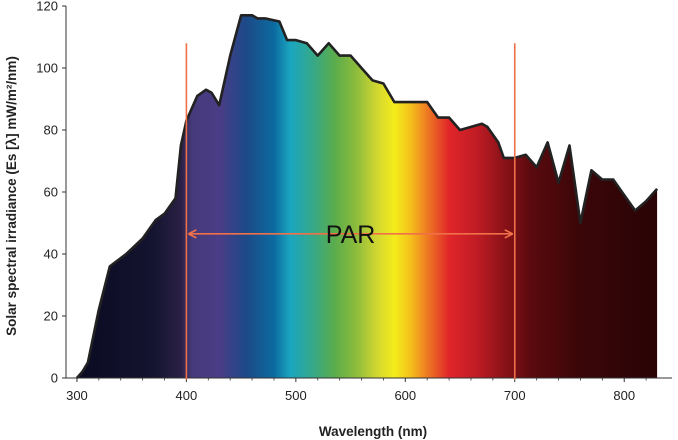 This screenshot has width=678, height=440. What do you see at coordinates (373, 431) in the screenshot?
I see `x-axis-title: Wavelength (nm)` at bounding box center [373, 431].